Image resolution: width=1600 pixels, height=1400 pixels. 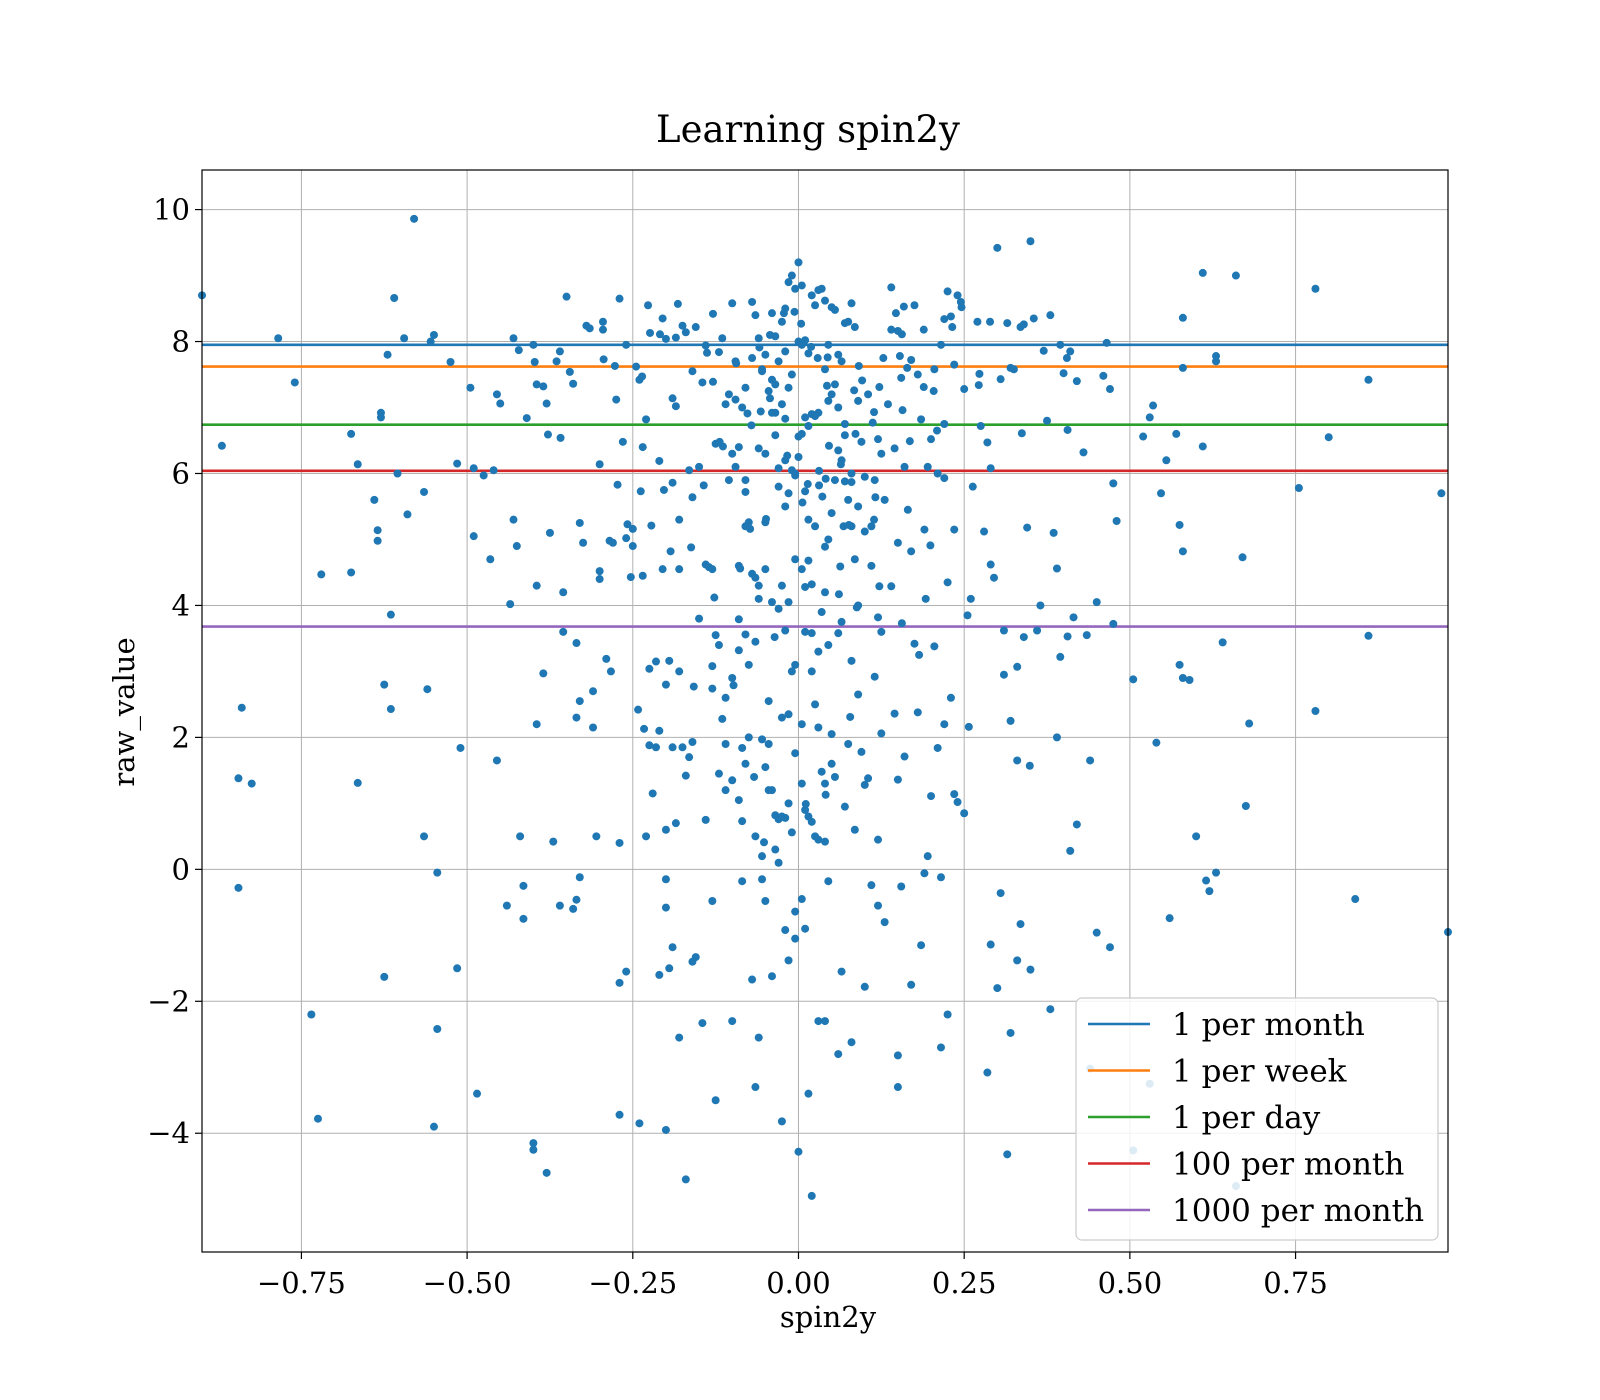 What do you see at coordinates (181, 605) in the screenshot?
I see `y-tick-label: 4` at bounding box center [181, 605].